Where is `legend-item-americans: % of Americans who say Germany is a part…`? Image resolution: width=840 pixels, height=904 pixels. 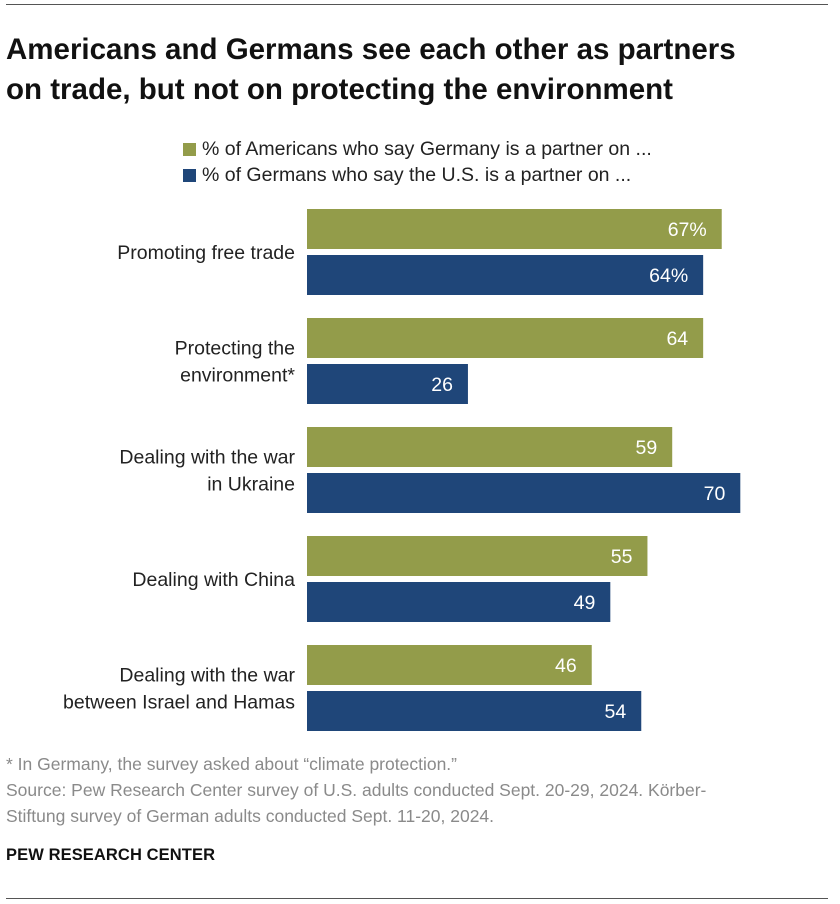 legend-item-americans: % of Americans who say Germany is a part… is located at coordinates (417, 149).